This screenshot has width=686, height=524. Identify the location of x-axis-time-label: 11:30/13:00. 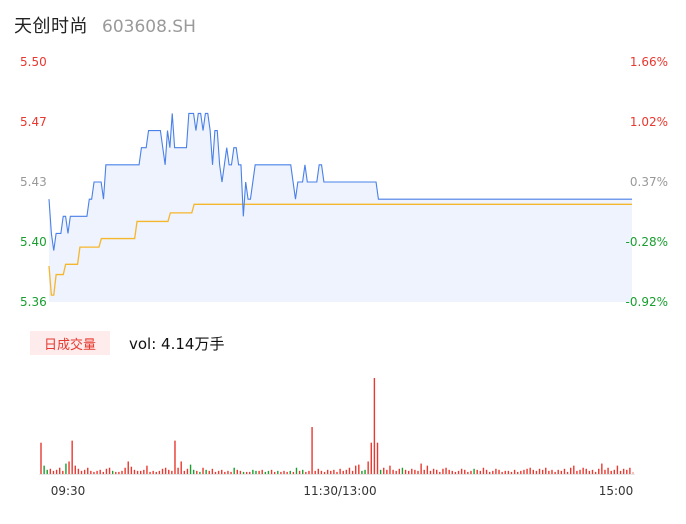
(339, 491).